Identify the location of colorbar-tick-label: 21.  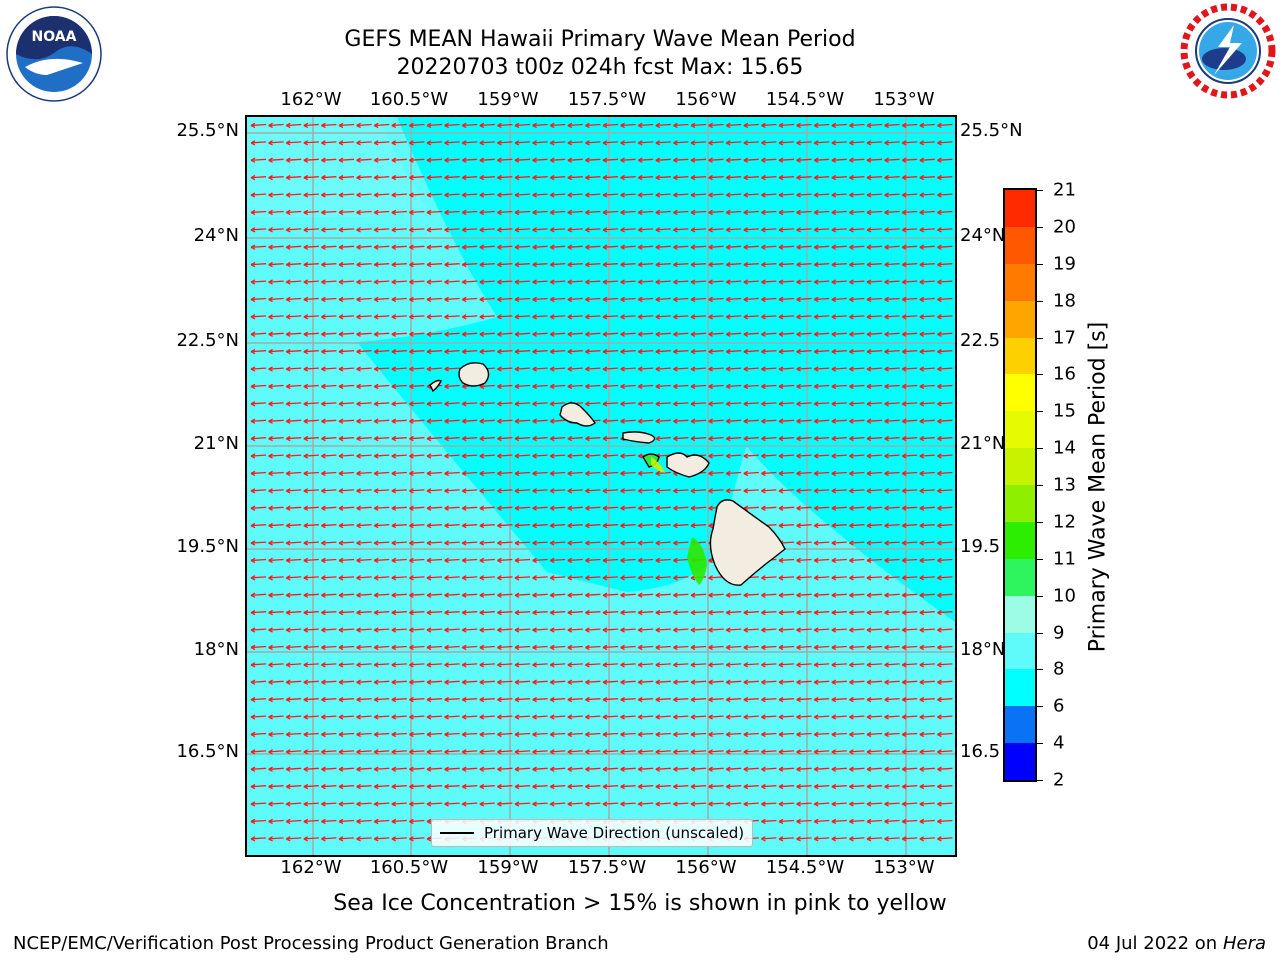
(1064, 190).